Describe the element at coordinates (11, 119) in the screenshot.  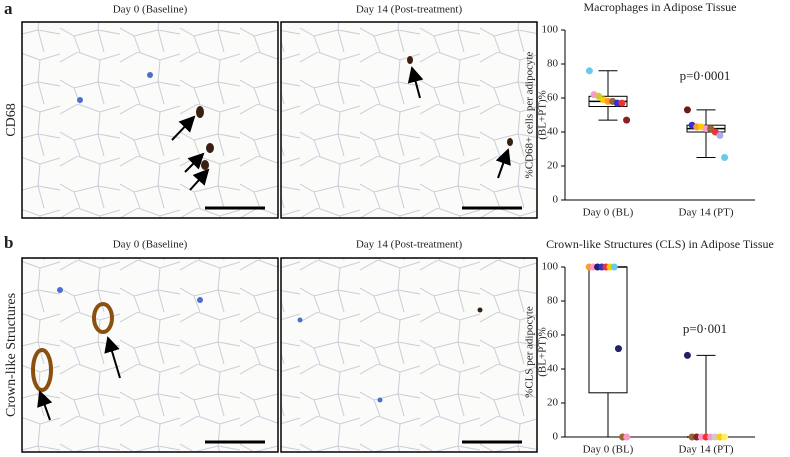
I see `row-label: CD68` at that location.